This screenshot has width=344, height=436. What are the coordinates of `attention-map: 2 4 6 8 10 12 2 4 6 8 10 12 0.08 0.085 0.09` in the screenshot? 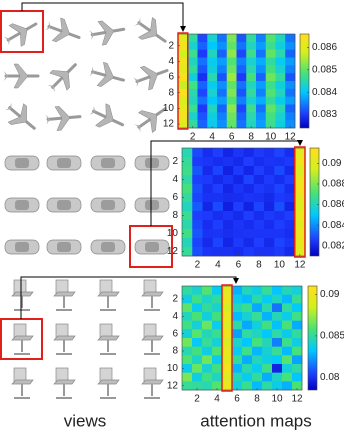 It's located at (255, 344).